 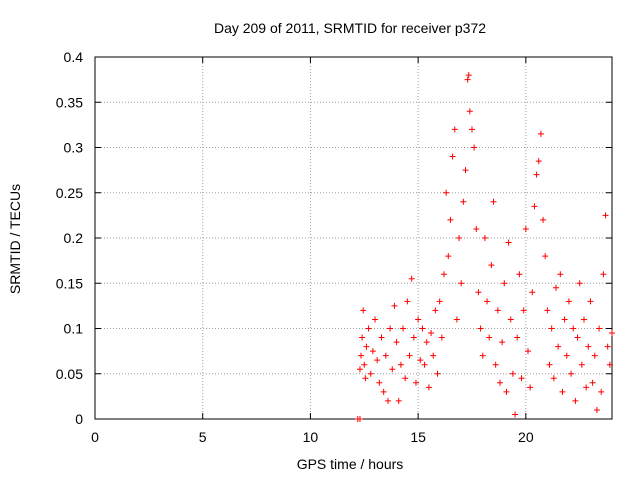 What do you see at coordinates (79, 419) in the screenshot?
I see `y-tick-label: 0` at bounding box center [79, 419].